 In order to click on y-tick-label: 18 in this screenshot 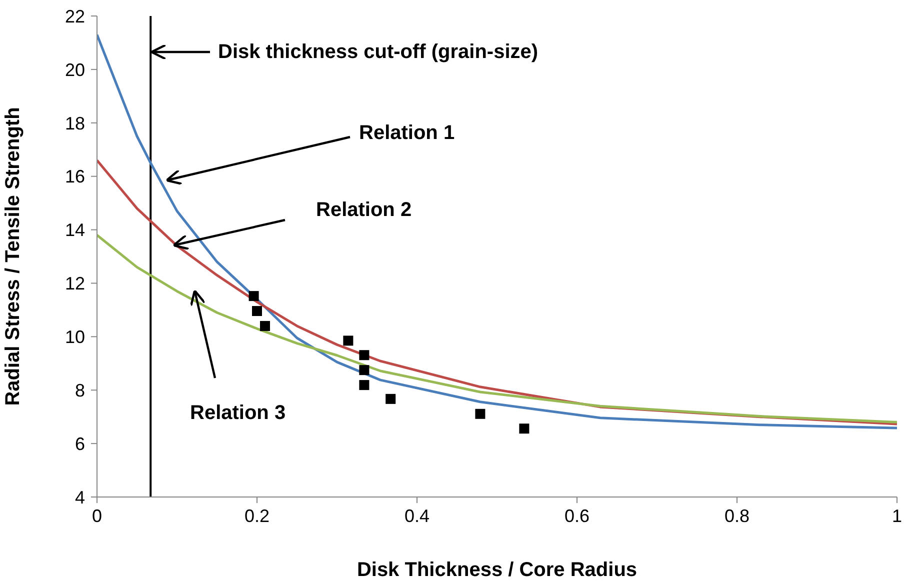, I will do `click(74, 123)`.